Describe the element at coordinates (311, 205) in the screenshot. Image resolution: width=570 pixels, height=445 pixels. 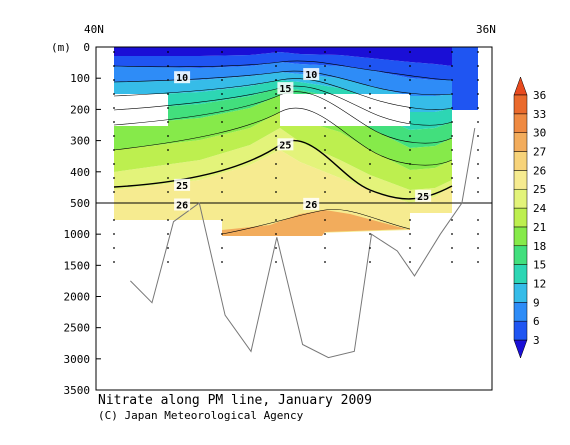
I see `contour-label: 26` at that location.